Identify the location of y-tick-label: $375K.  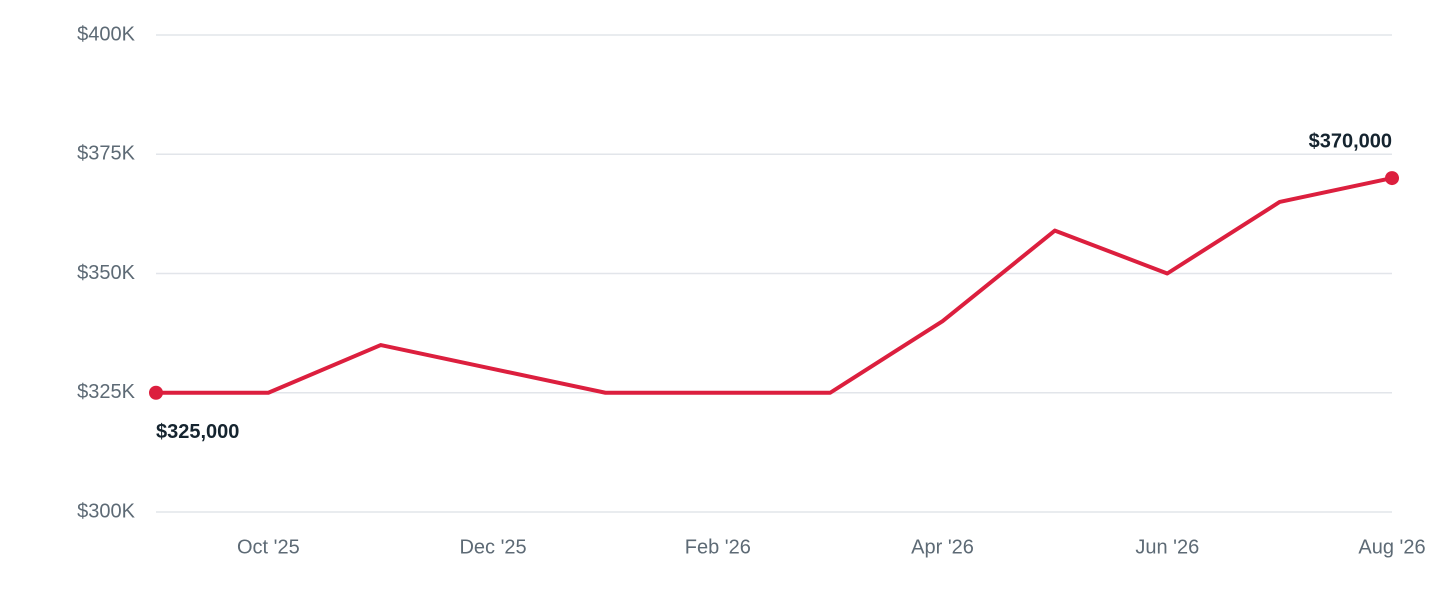
(106, 154).